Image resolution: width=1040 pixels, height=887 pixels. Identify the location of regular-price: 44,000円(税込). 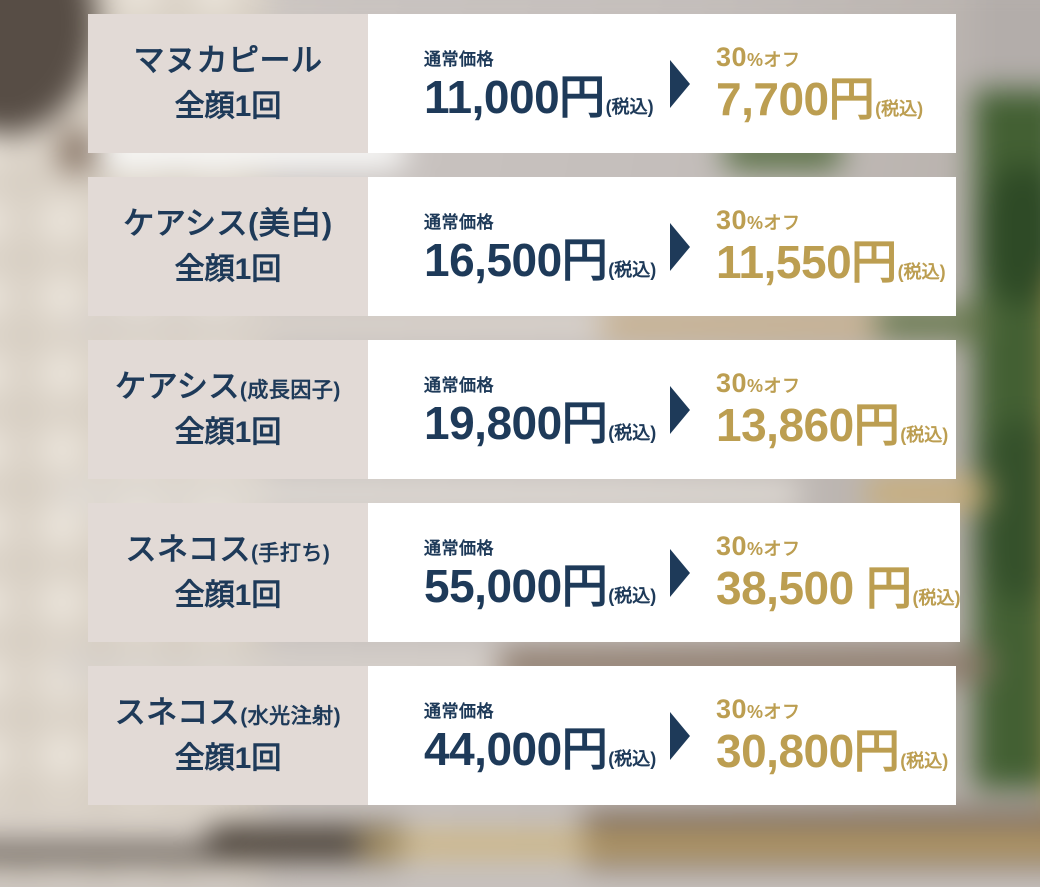
(540, 749).